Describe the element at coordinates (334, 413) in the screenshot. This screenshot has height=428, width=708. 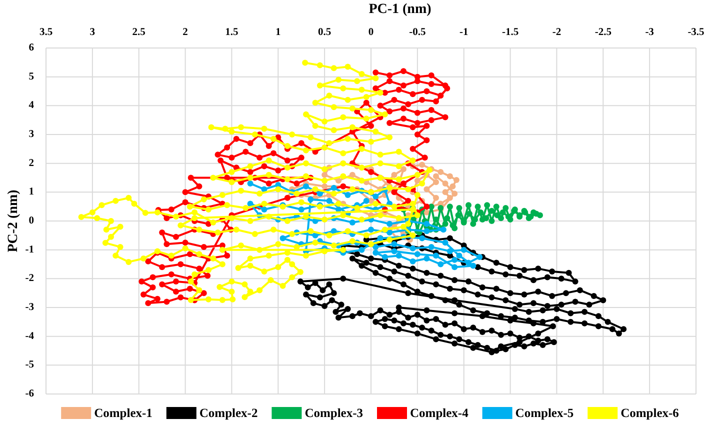
I see `legend-label: Complex-3` at that location.